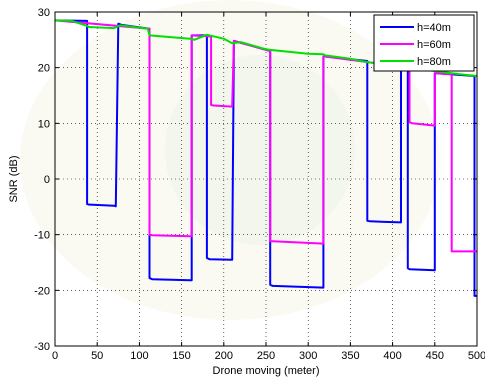 This screenshot has width=485, height=382. What do you see at coordinates (476, 356) in the screenshot?
I see `x-tick-label: 500` at bounding box center [476, 356].